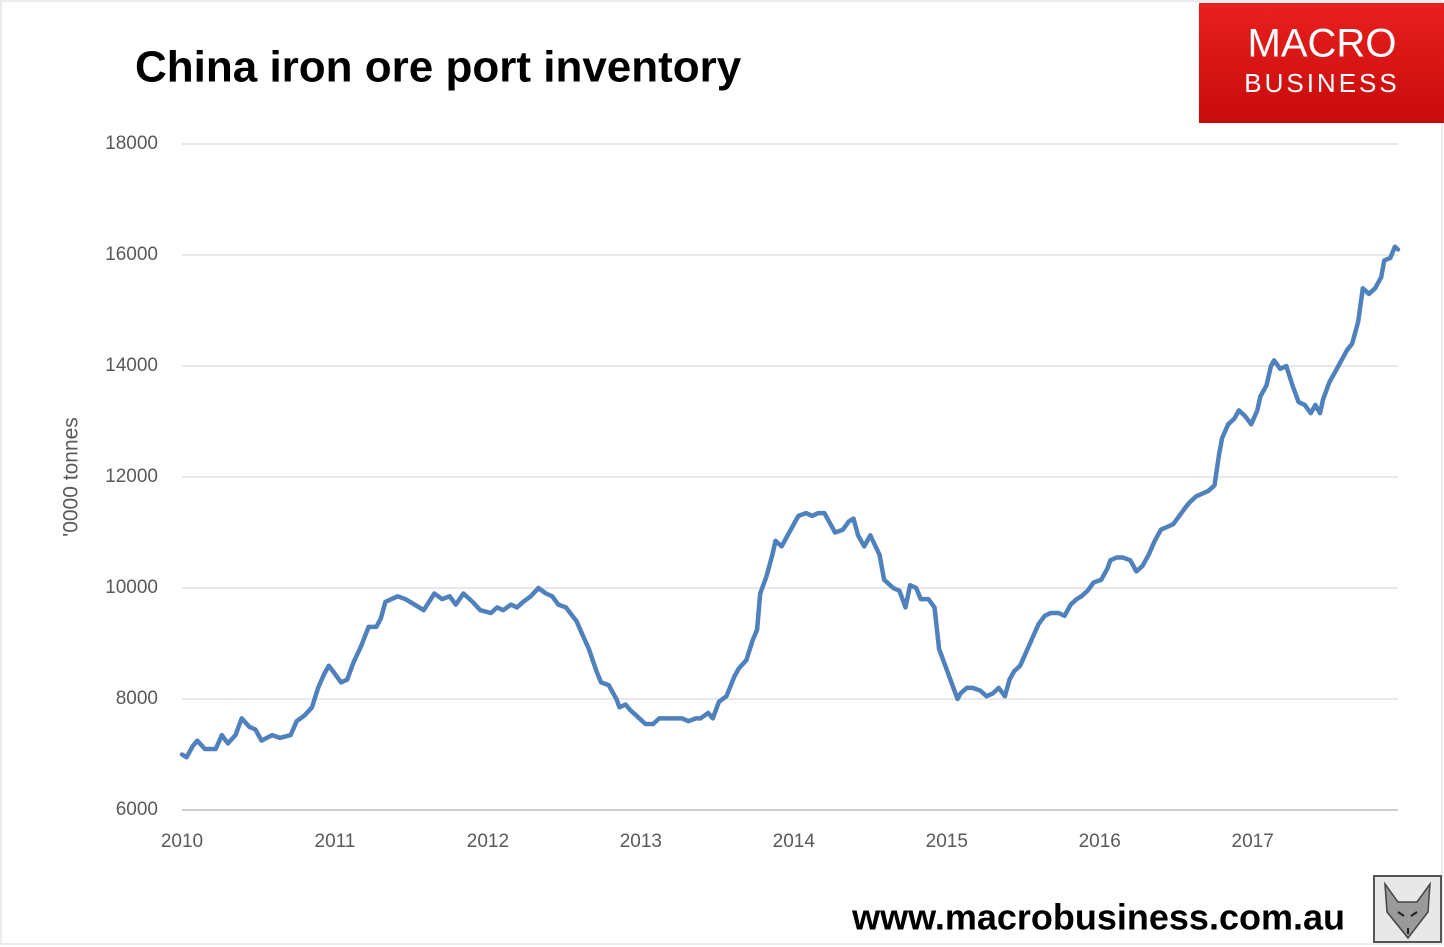 Image resolution: width=1444 pixels, height=947 pixels. What do you see at coordinates (488, 841) in the screenshot?
I see `x-tick-label: 2012` at bounding box center [488, 841].